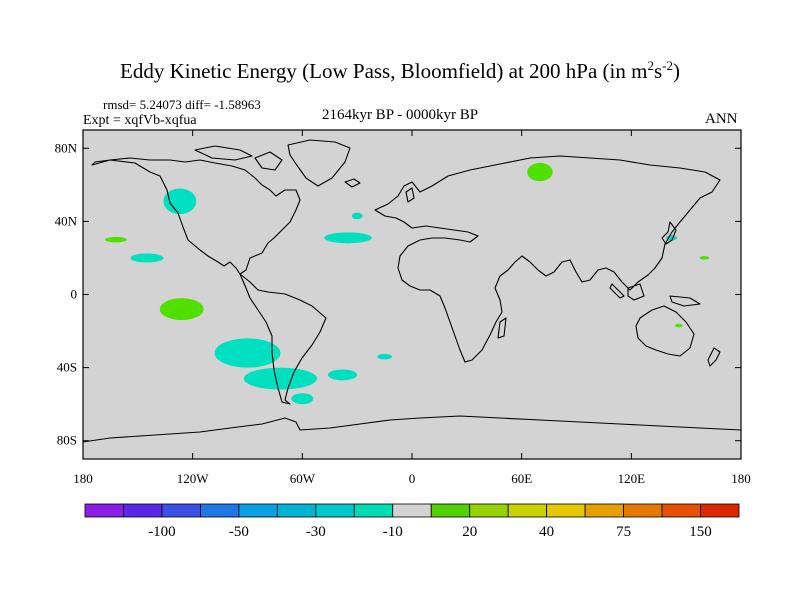 The image size is (800, 600). Describe the element at coordinates (180, 201) in the screenshot. I see `anomaly-north-pacific-negative` at that location.